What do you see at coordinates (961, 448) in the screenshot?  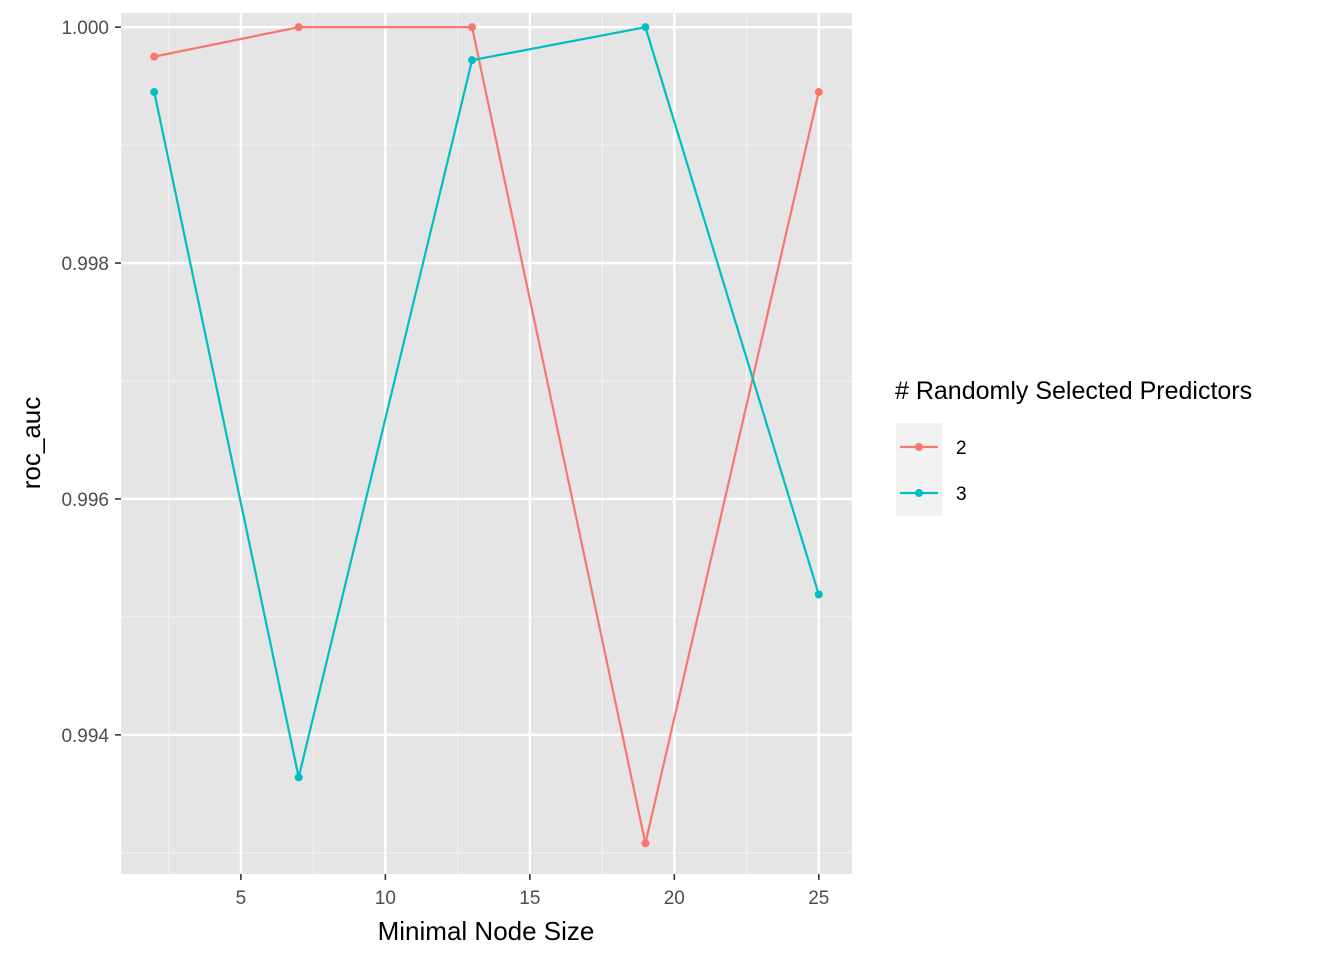 I see `legend-label-2: 2` at bounding box center [961, 448].